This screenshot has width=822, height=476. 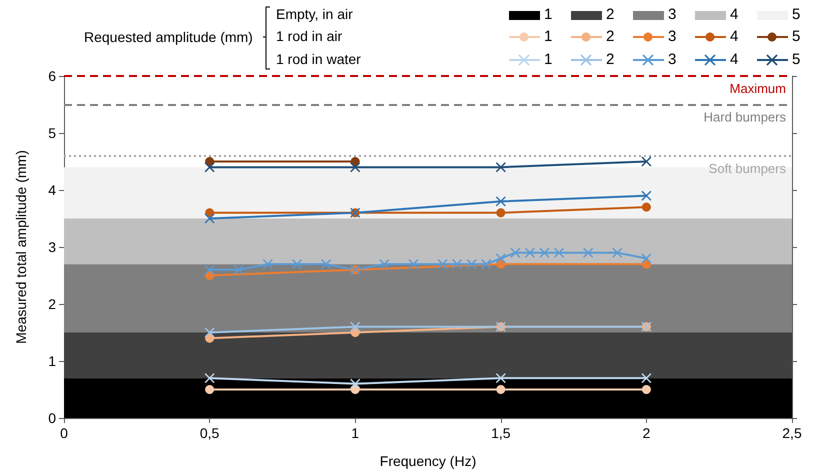 I want to click on y-tick-label: 2, so click(x=52, y=304).